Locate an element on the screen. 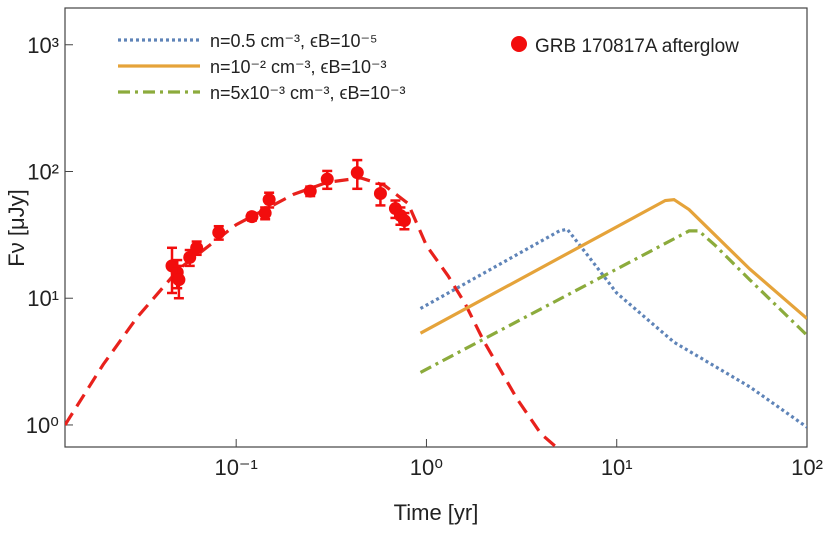  legend-label: n=0.5 cm⁻³, ϵB=10⁻⁵ is located at coordinates (294, 41).